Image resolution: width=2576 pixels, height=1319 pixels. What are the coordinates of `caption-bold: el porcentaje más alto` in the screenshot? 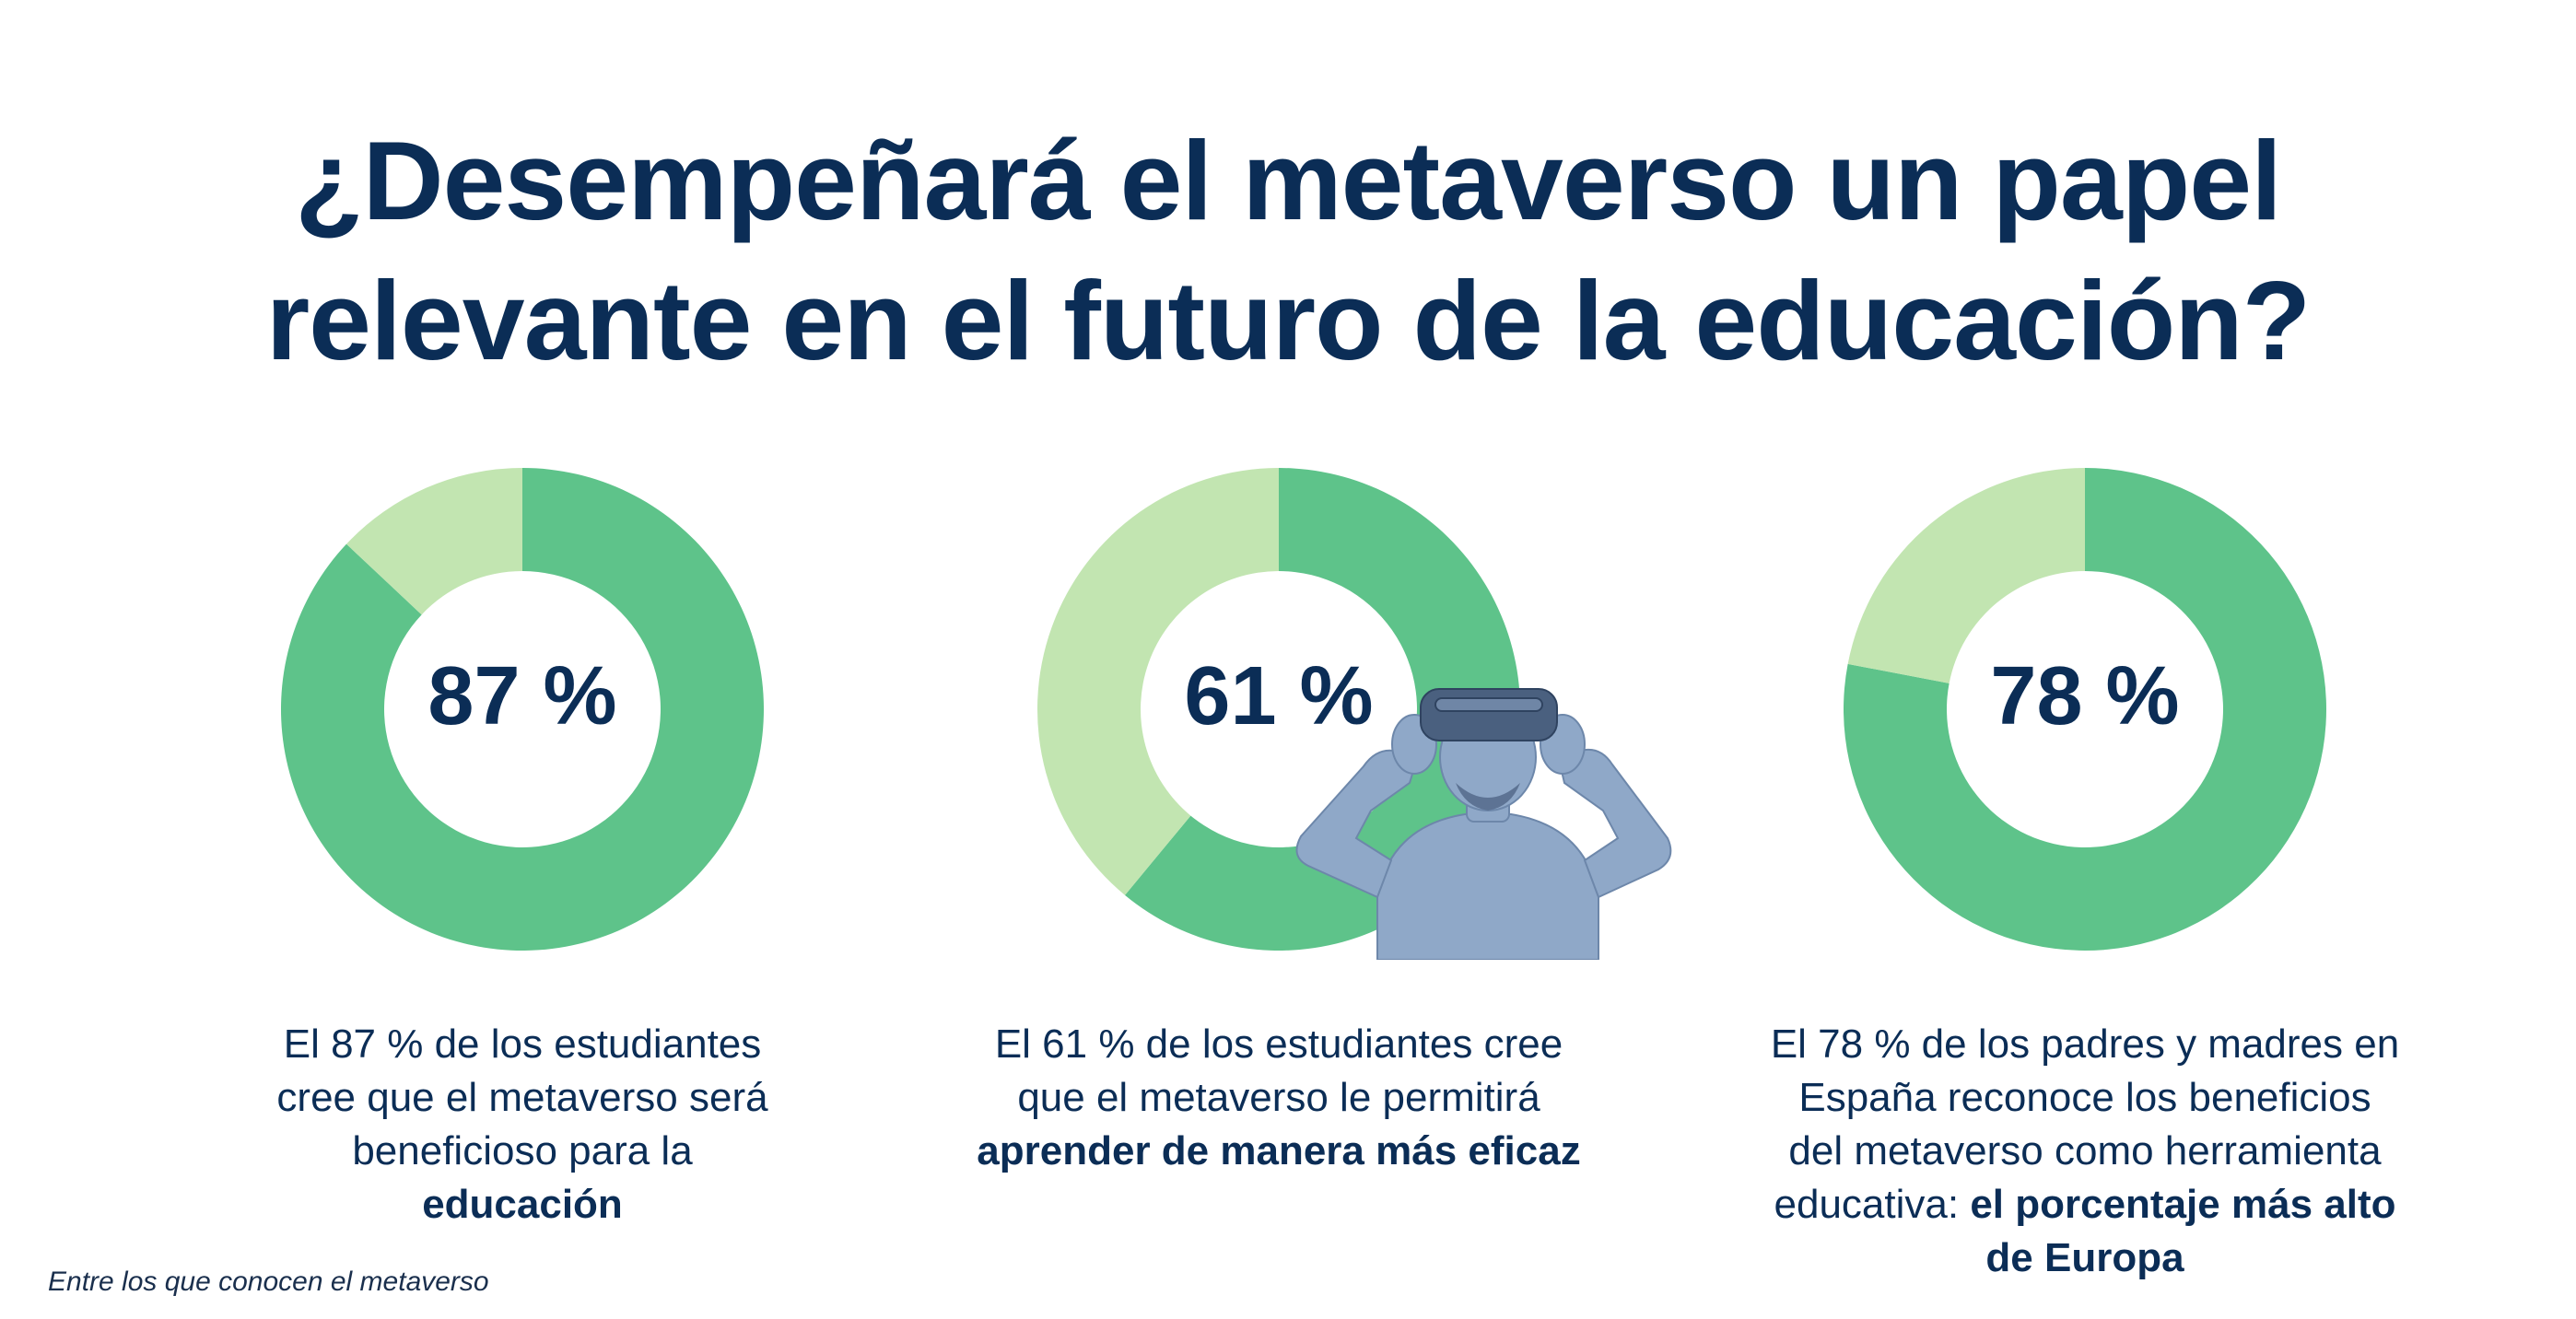 It's located at (2183, 1204).